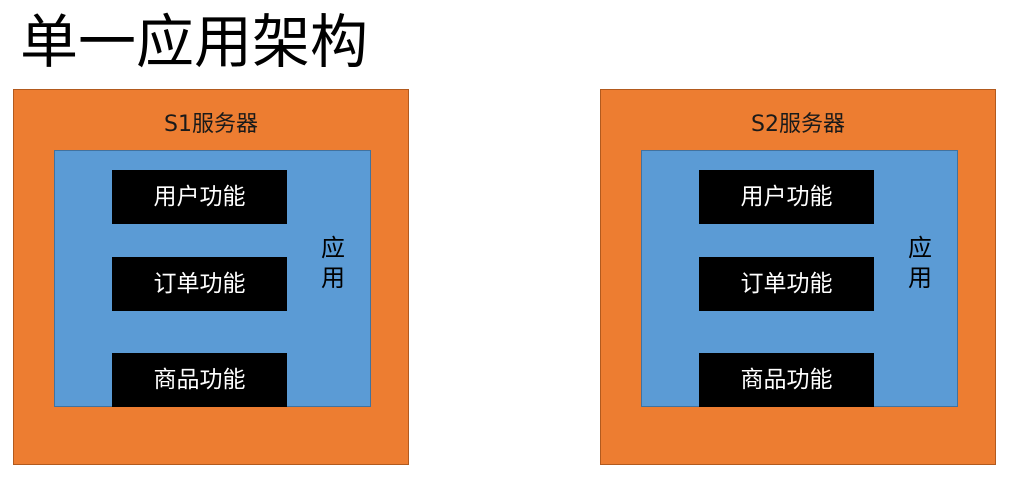  What do you see at coordinates (798, 124) in the screenshot?
I see `server-label: S2服务器` at bounding box center [798, 124].